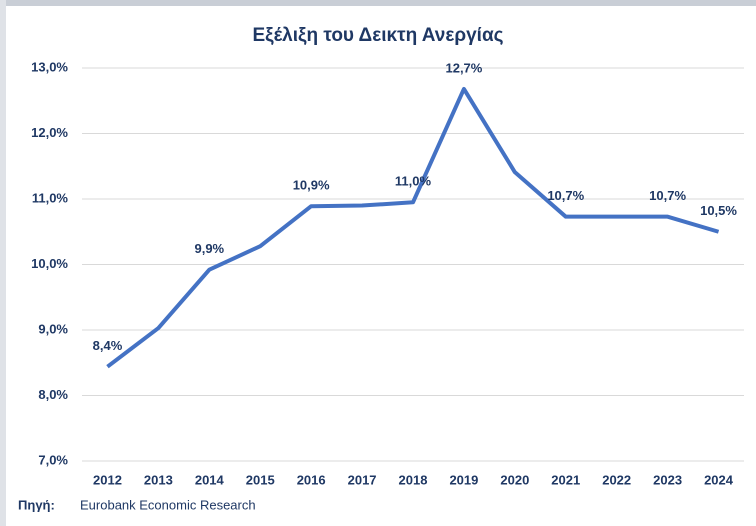 The height and width of the screenshot is (526, 756). Describe the element at coordinates (362, 479) in the screenshot. I see `x-tick-label: 2017` at that location.